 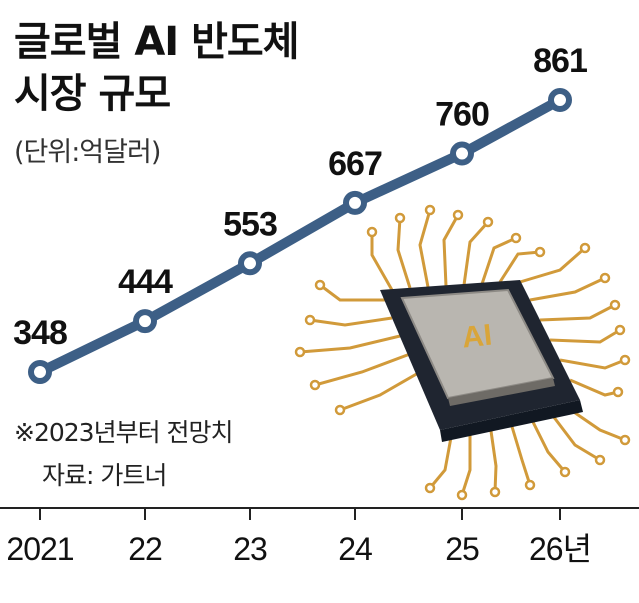 I want to click on x-tick-label: 24, so click(x=355, y=549).